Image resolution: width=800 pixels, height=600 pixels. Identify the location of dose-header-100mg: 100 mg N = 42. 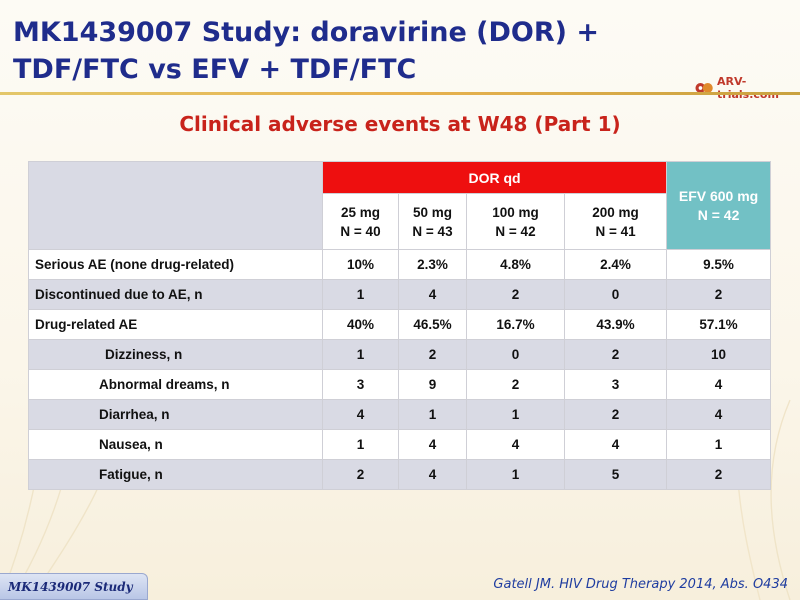
(515, 221).